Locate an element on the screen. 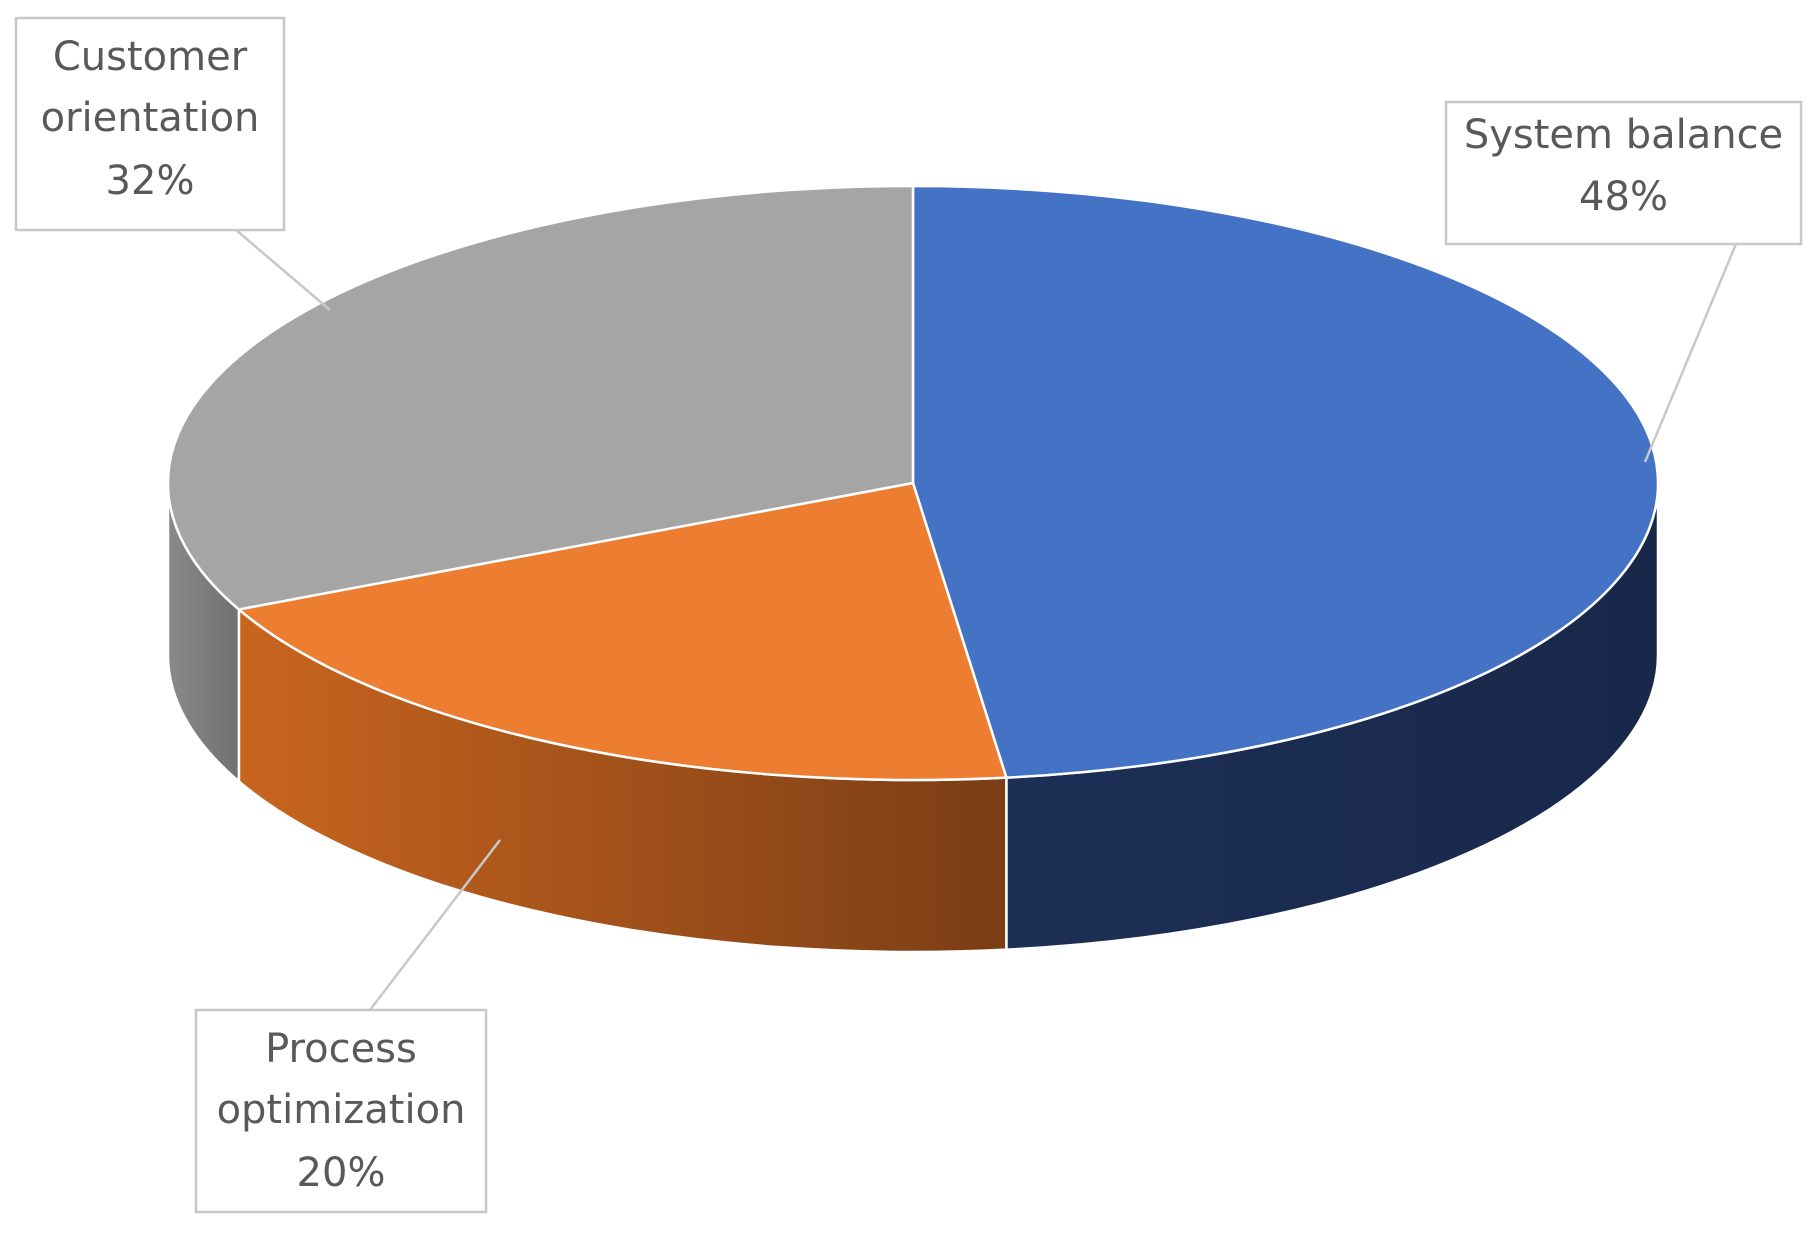 This screenshot has height=1236, width=1817. category-label-process-optimization-line-1: Process is located at coordinates (341, 1049).